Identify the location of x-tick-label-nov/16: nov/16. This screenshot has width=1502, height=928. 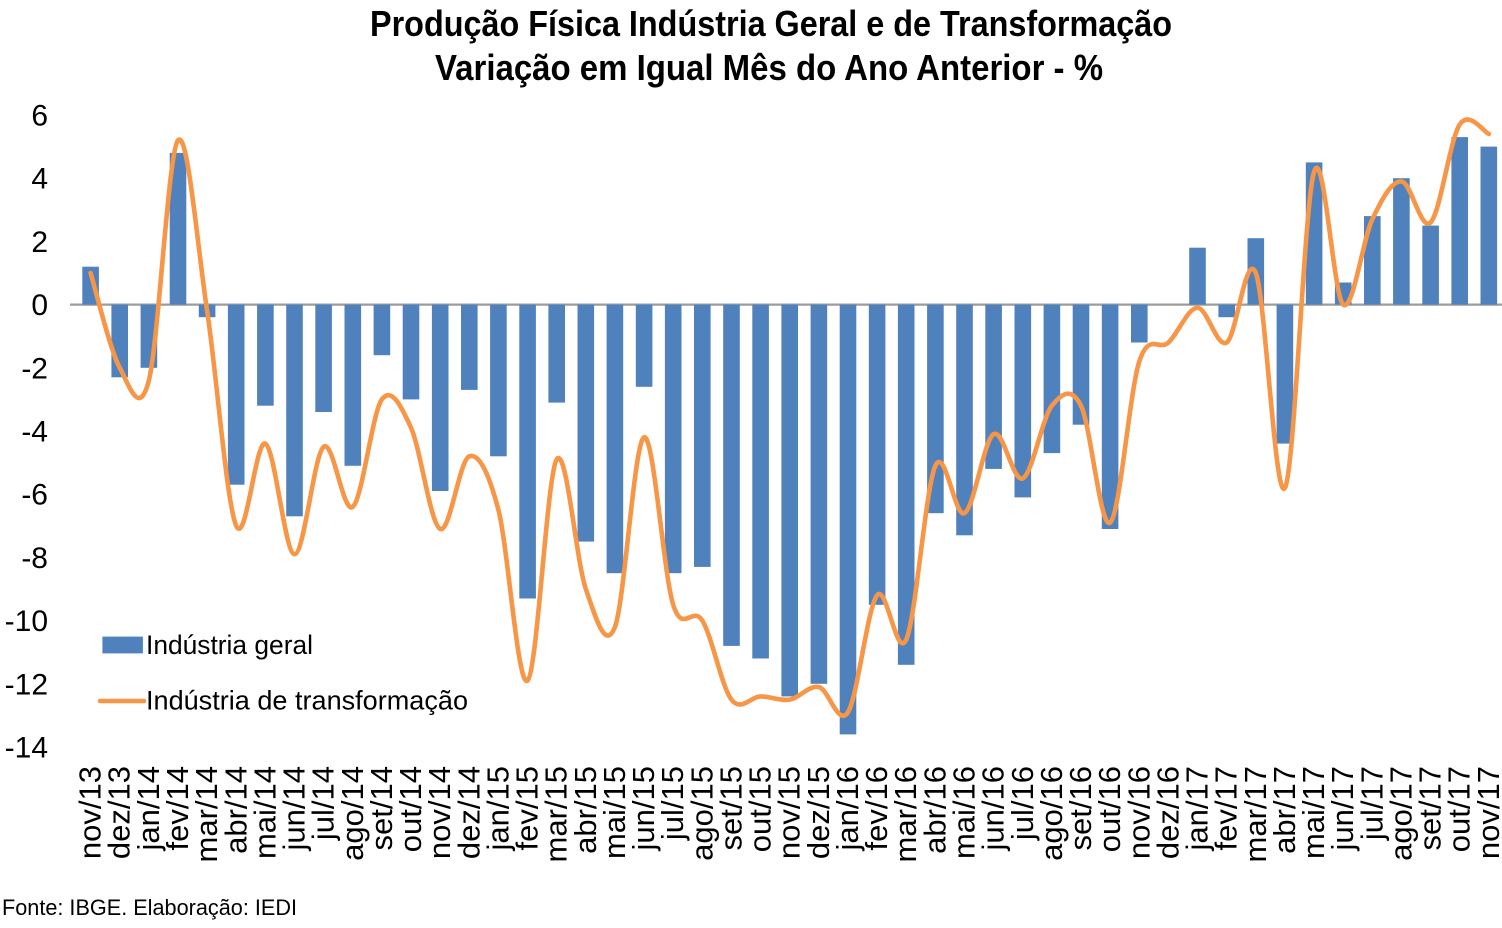
(1138, 812).